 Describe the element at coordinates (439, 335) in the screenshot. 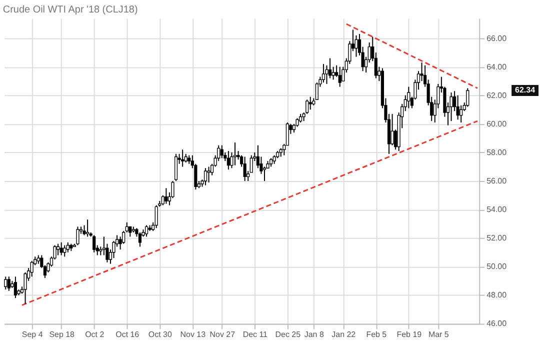

I see `x-tick-label: Mar 5` at that location.